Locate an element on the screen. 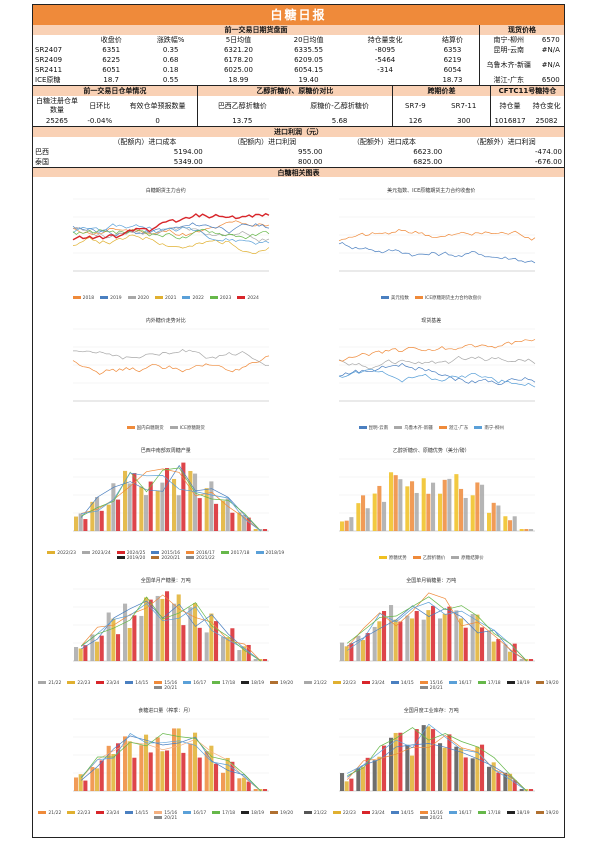  legend-label: 2021 is located at coordinates (171, 298).